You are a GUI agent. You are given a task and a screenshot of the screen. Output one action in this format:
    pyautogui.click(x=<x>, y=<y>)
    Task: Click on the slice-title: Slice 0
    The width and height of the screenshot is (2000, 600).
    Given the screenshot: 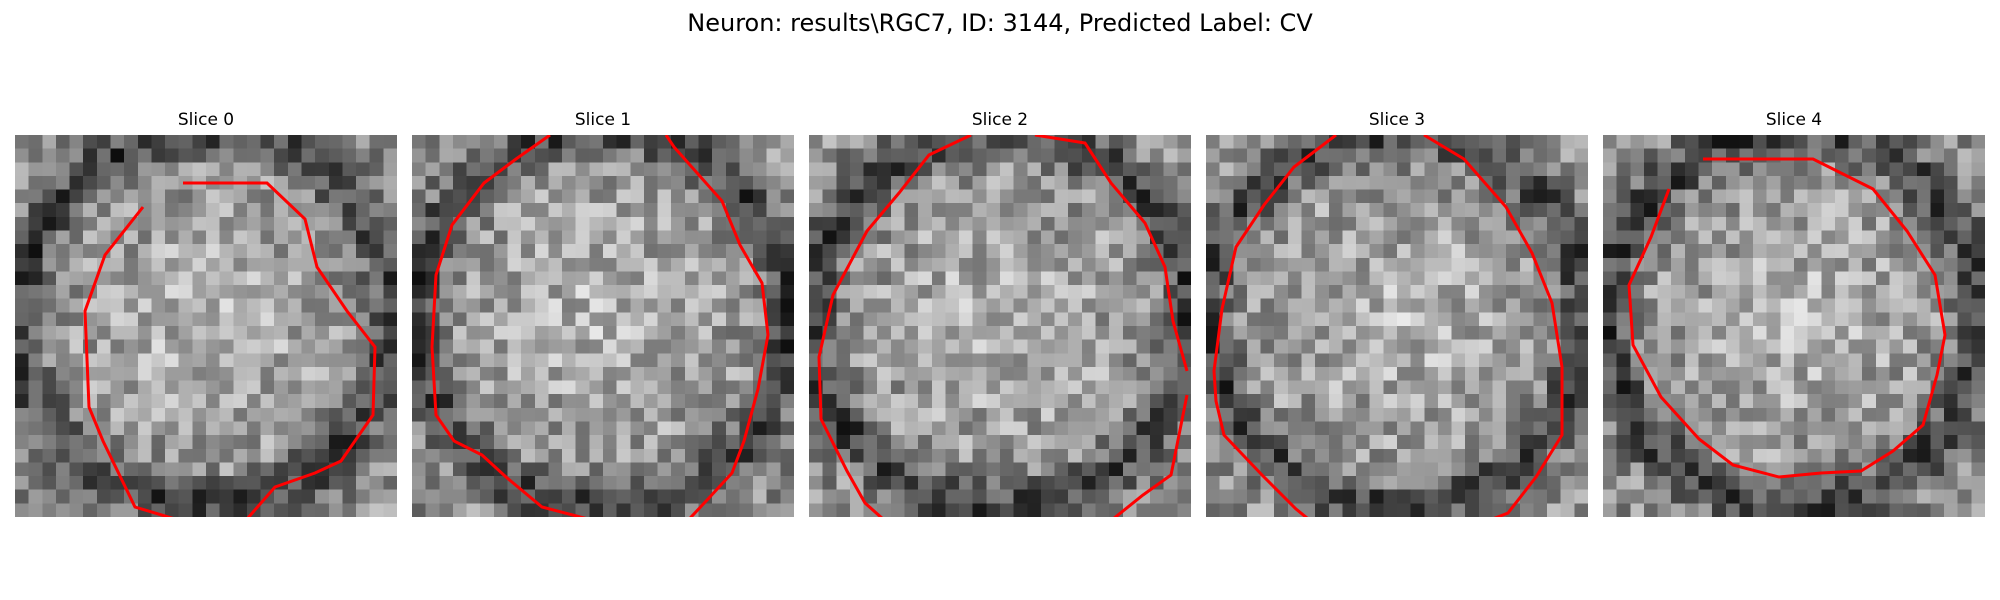 What is the action you would take?
    pyautogui.click(x=206, y=120)
    